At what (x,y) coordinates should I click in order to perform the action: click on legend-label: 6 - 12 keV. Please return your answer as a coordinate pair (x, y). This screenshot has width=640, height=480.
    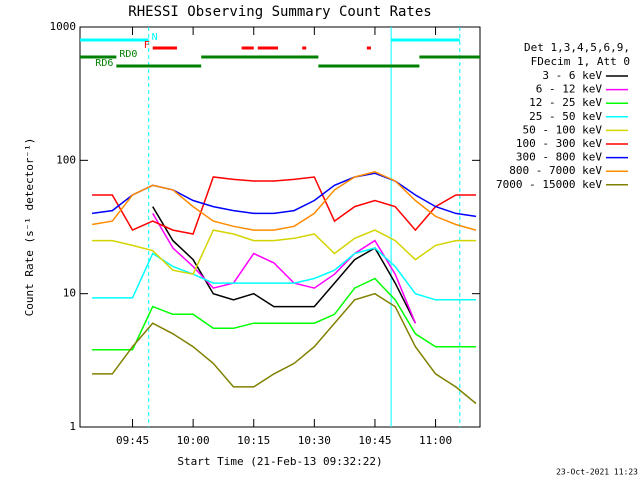
    Looking at the image, I should click on (569, 89).